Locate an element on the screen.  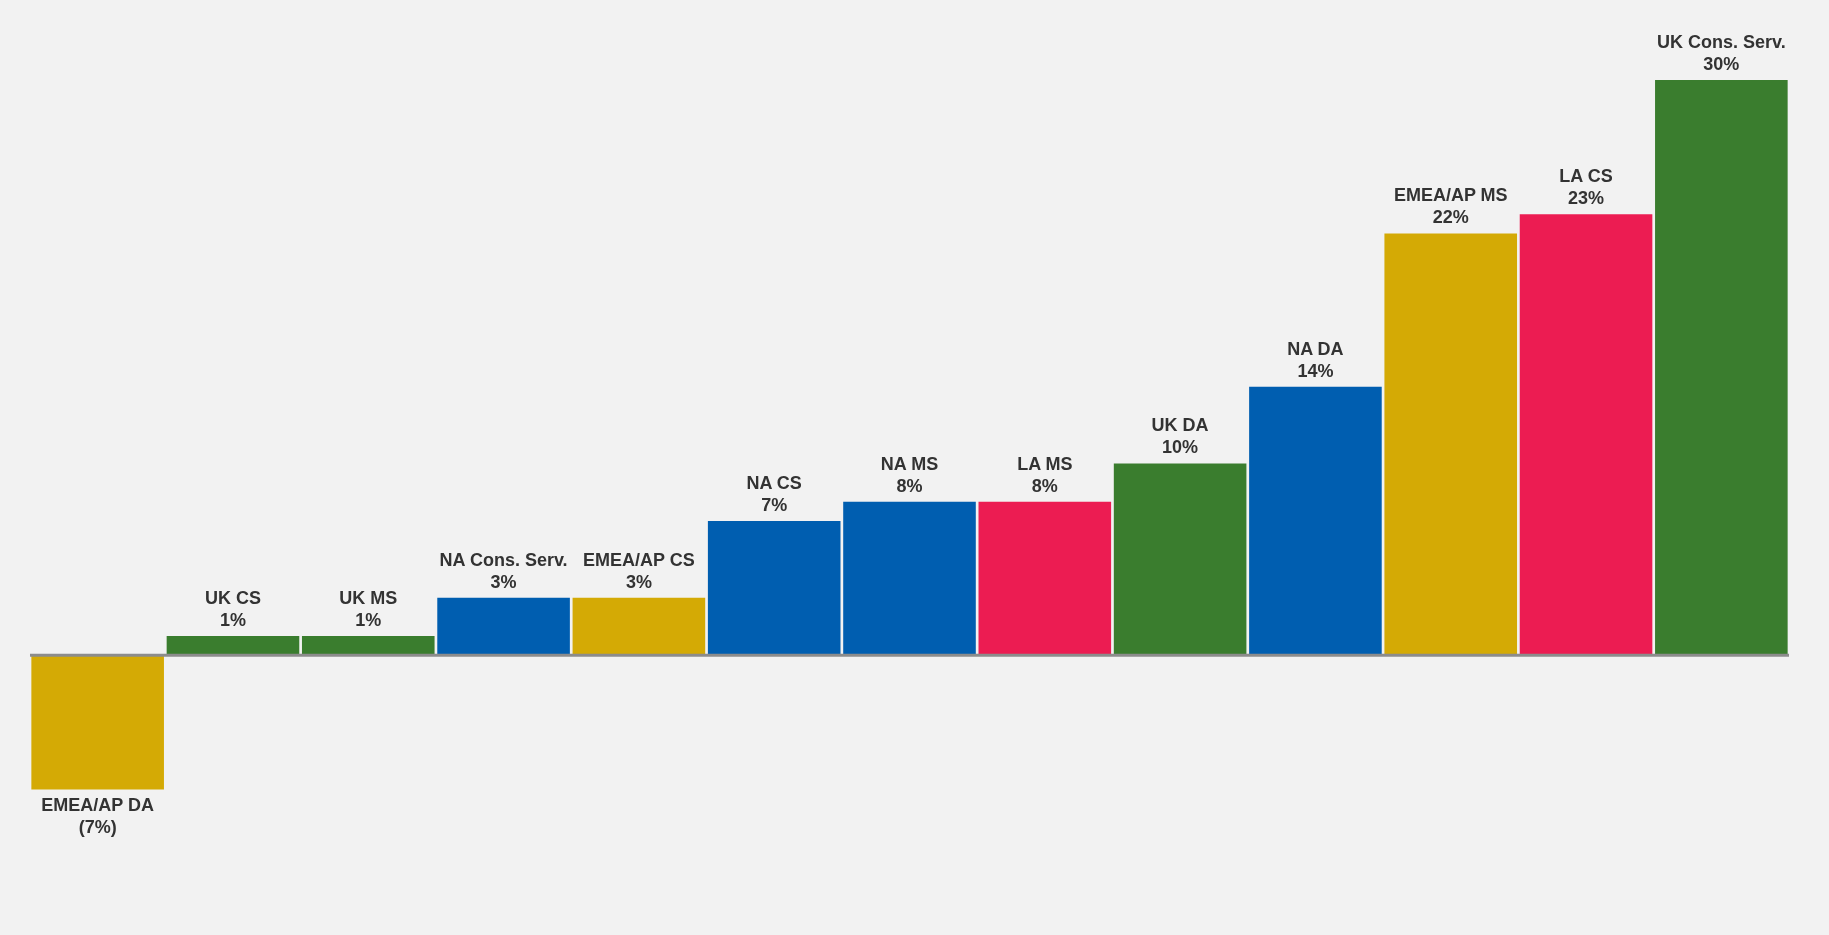
x-tick-label: NA Cons. Serv. is located at coordinates (503, 559).